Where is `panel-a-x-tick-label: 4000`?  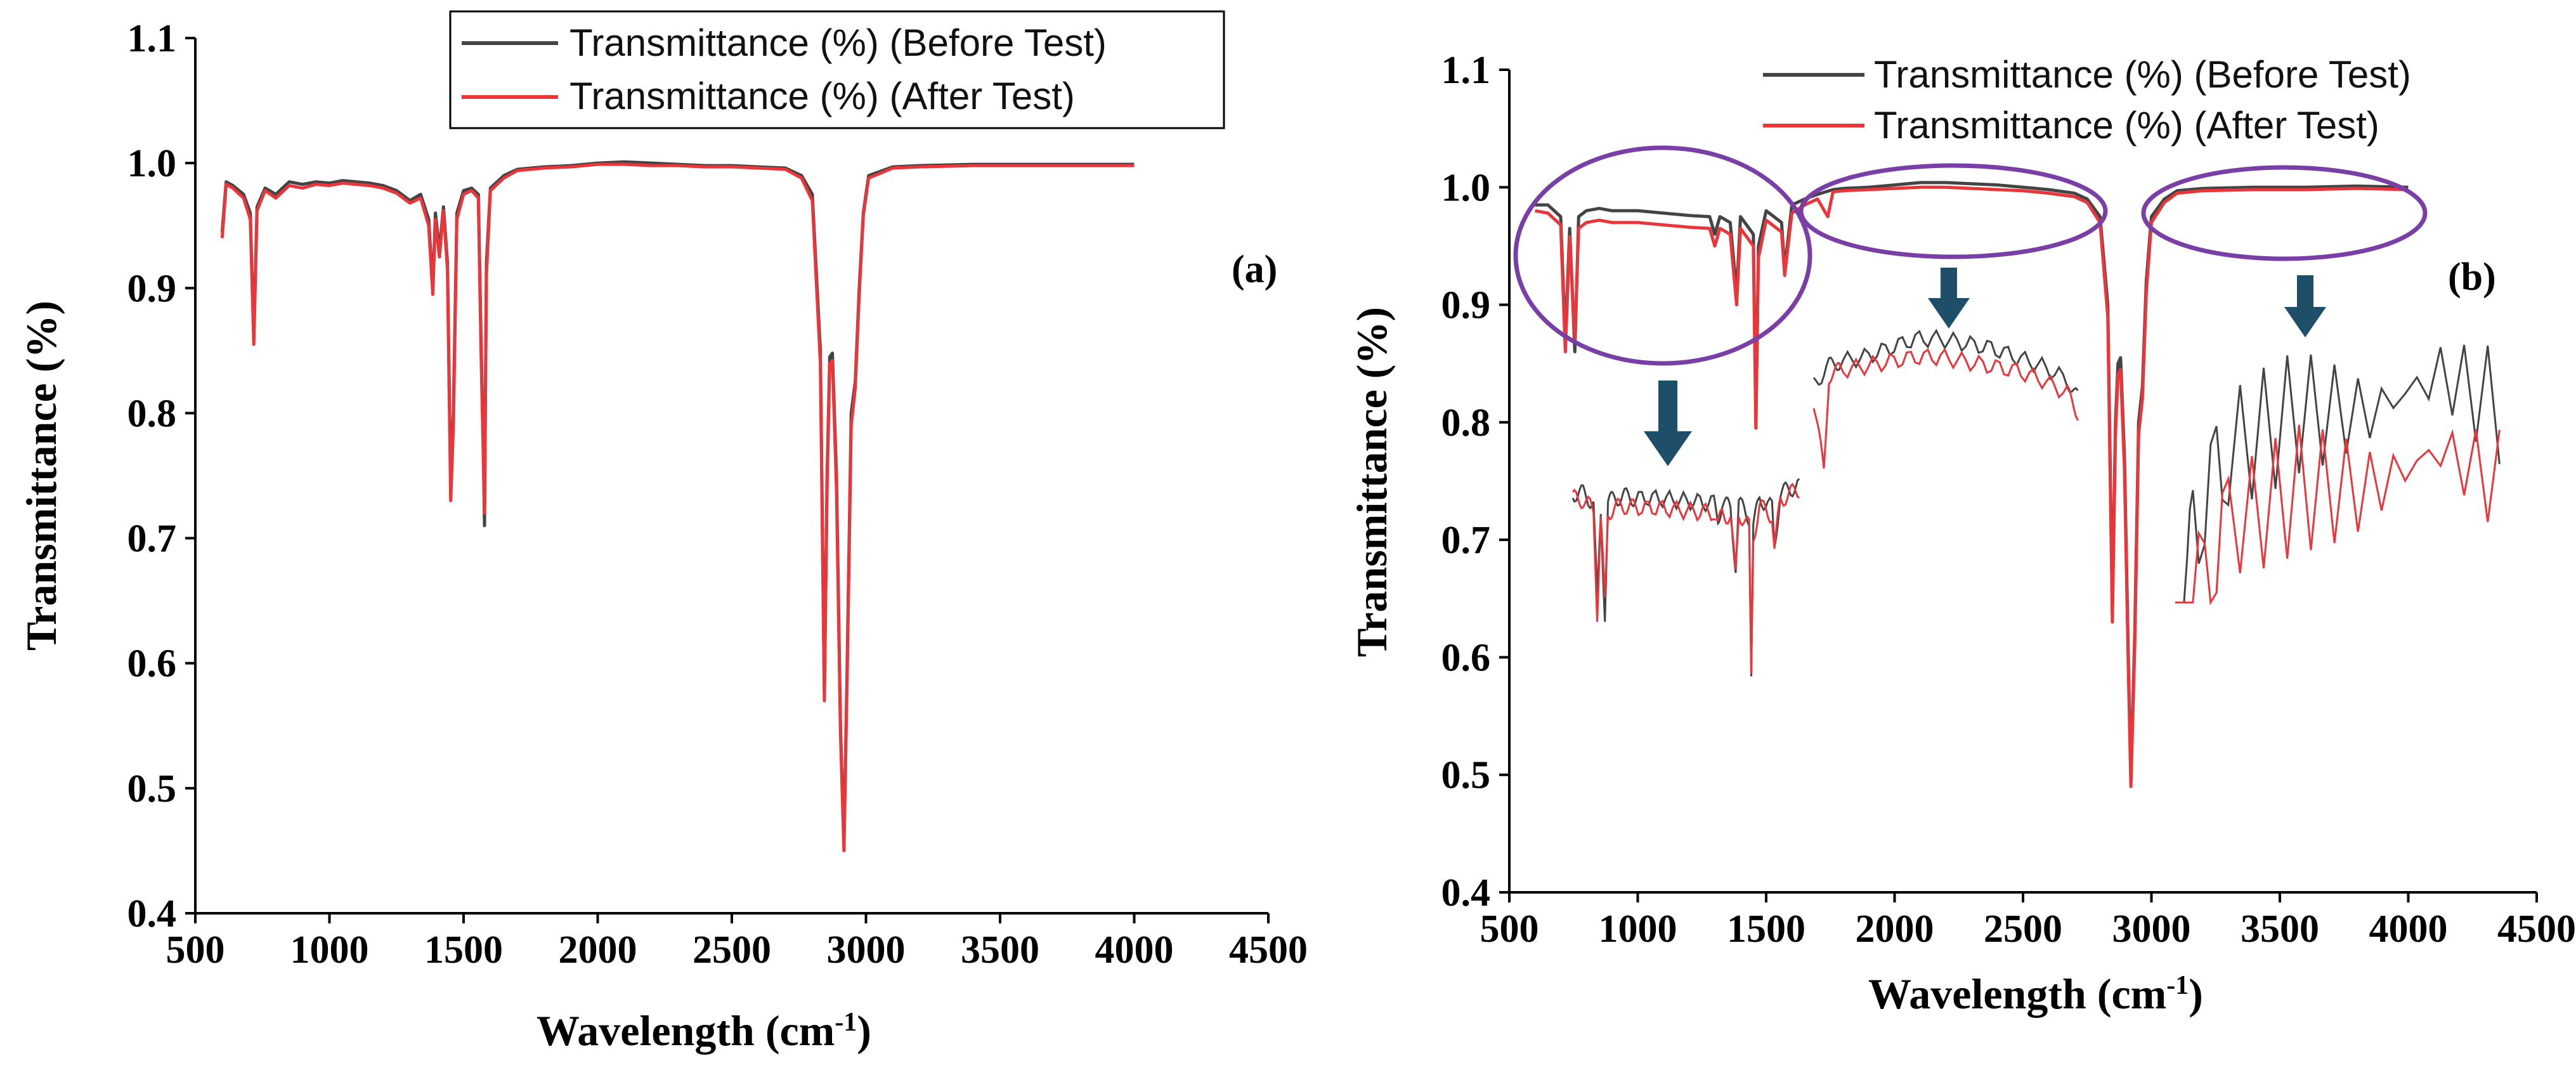
panel-a-x-tick-label: 4000 is located at coordinates (1135, 950).